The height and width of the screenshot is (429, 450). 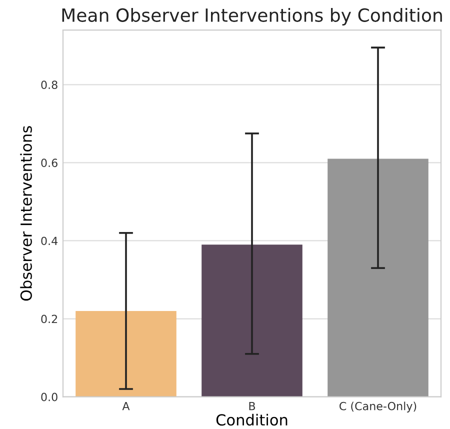 I want to click on x-tick-label: C (Cane-Only), so click(x=378, y=407).